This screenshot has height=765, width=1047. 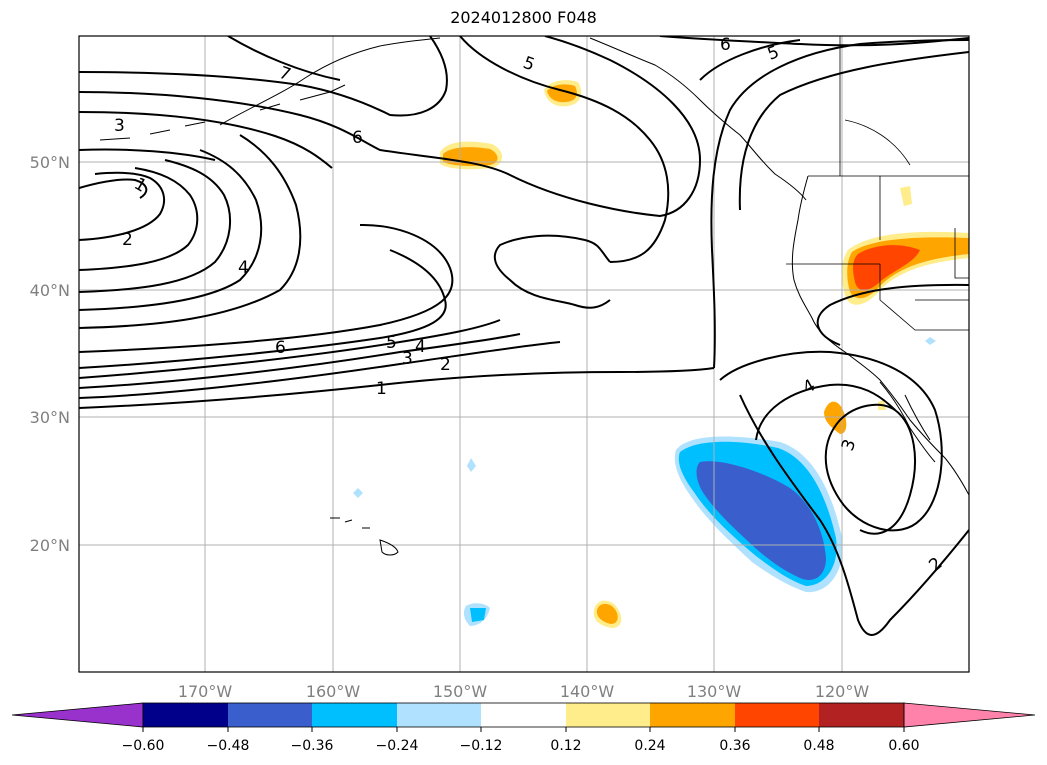 I want to click on contour-label: 5, so click(x=391, y=343).